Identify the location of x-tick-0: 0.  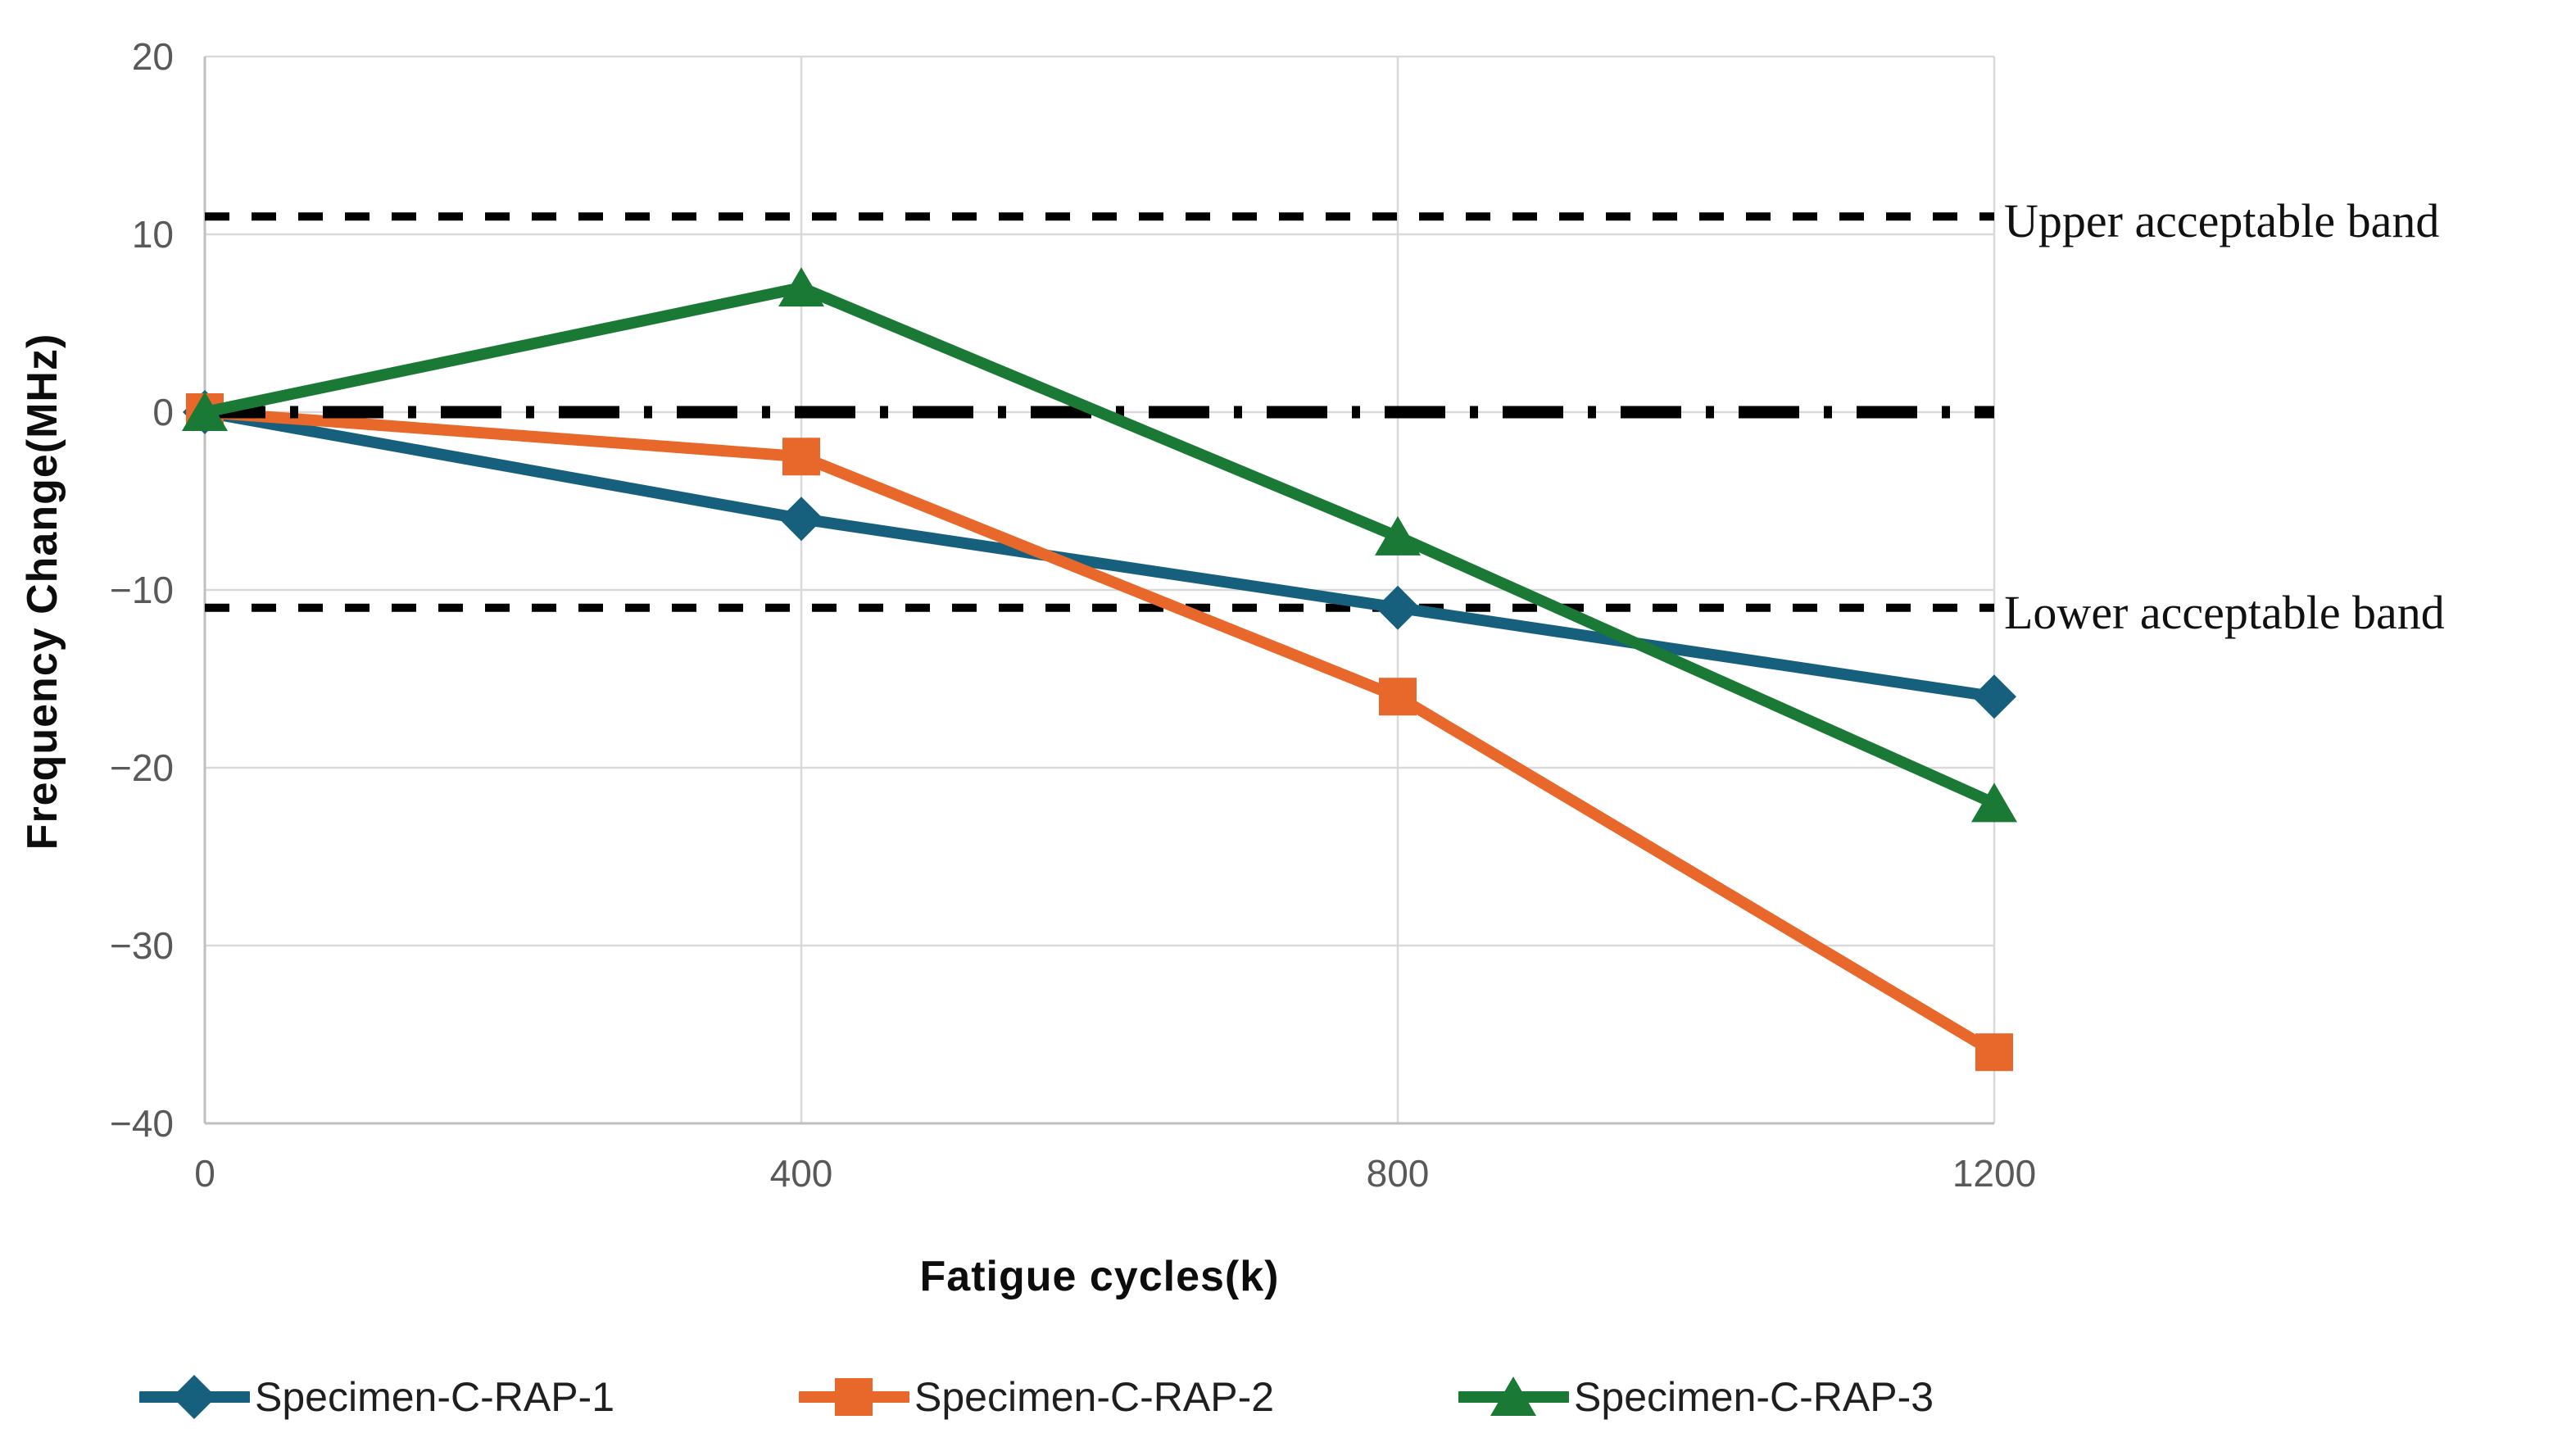
(204, 1173).